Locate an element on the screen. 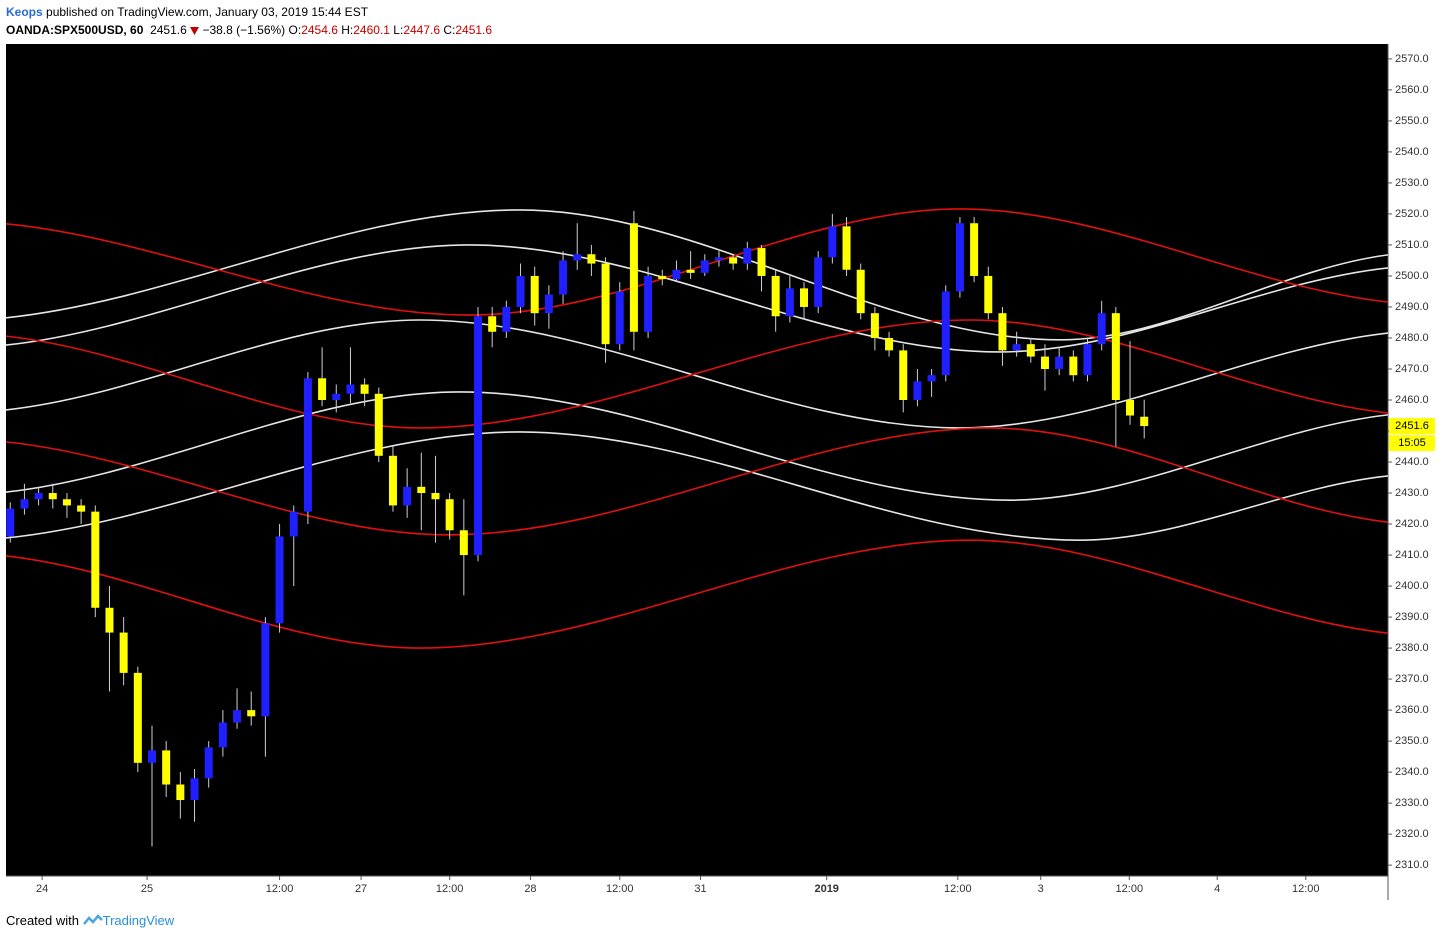  o-label: O: is located at coordinates (295, 30).